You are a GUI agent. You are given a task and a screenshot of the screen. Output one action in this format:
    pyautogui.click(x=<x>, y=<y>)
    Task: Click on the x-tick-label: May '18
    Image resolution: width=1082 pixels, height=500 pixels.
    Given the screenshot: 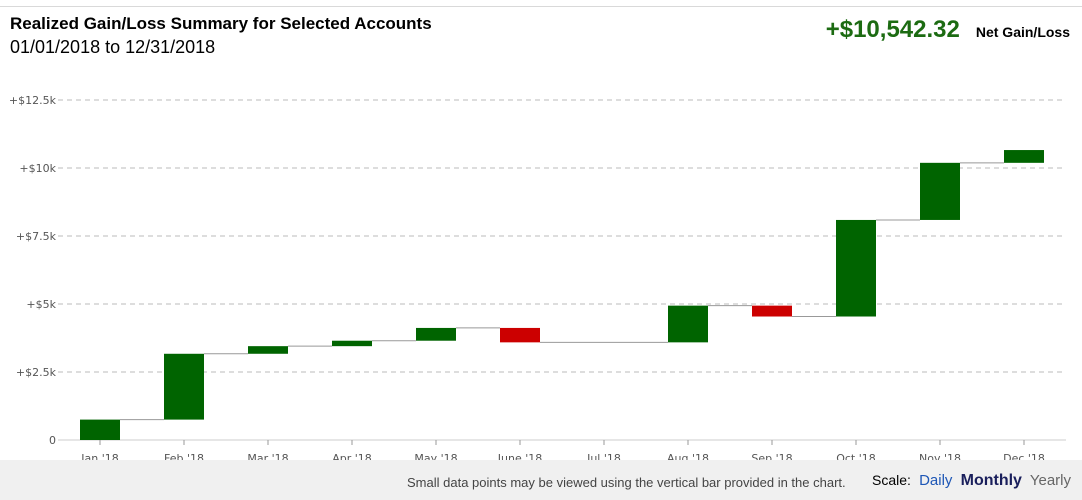 What is the action you would take?
    pyautogui.click(x=435, y=456)
    